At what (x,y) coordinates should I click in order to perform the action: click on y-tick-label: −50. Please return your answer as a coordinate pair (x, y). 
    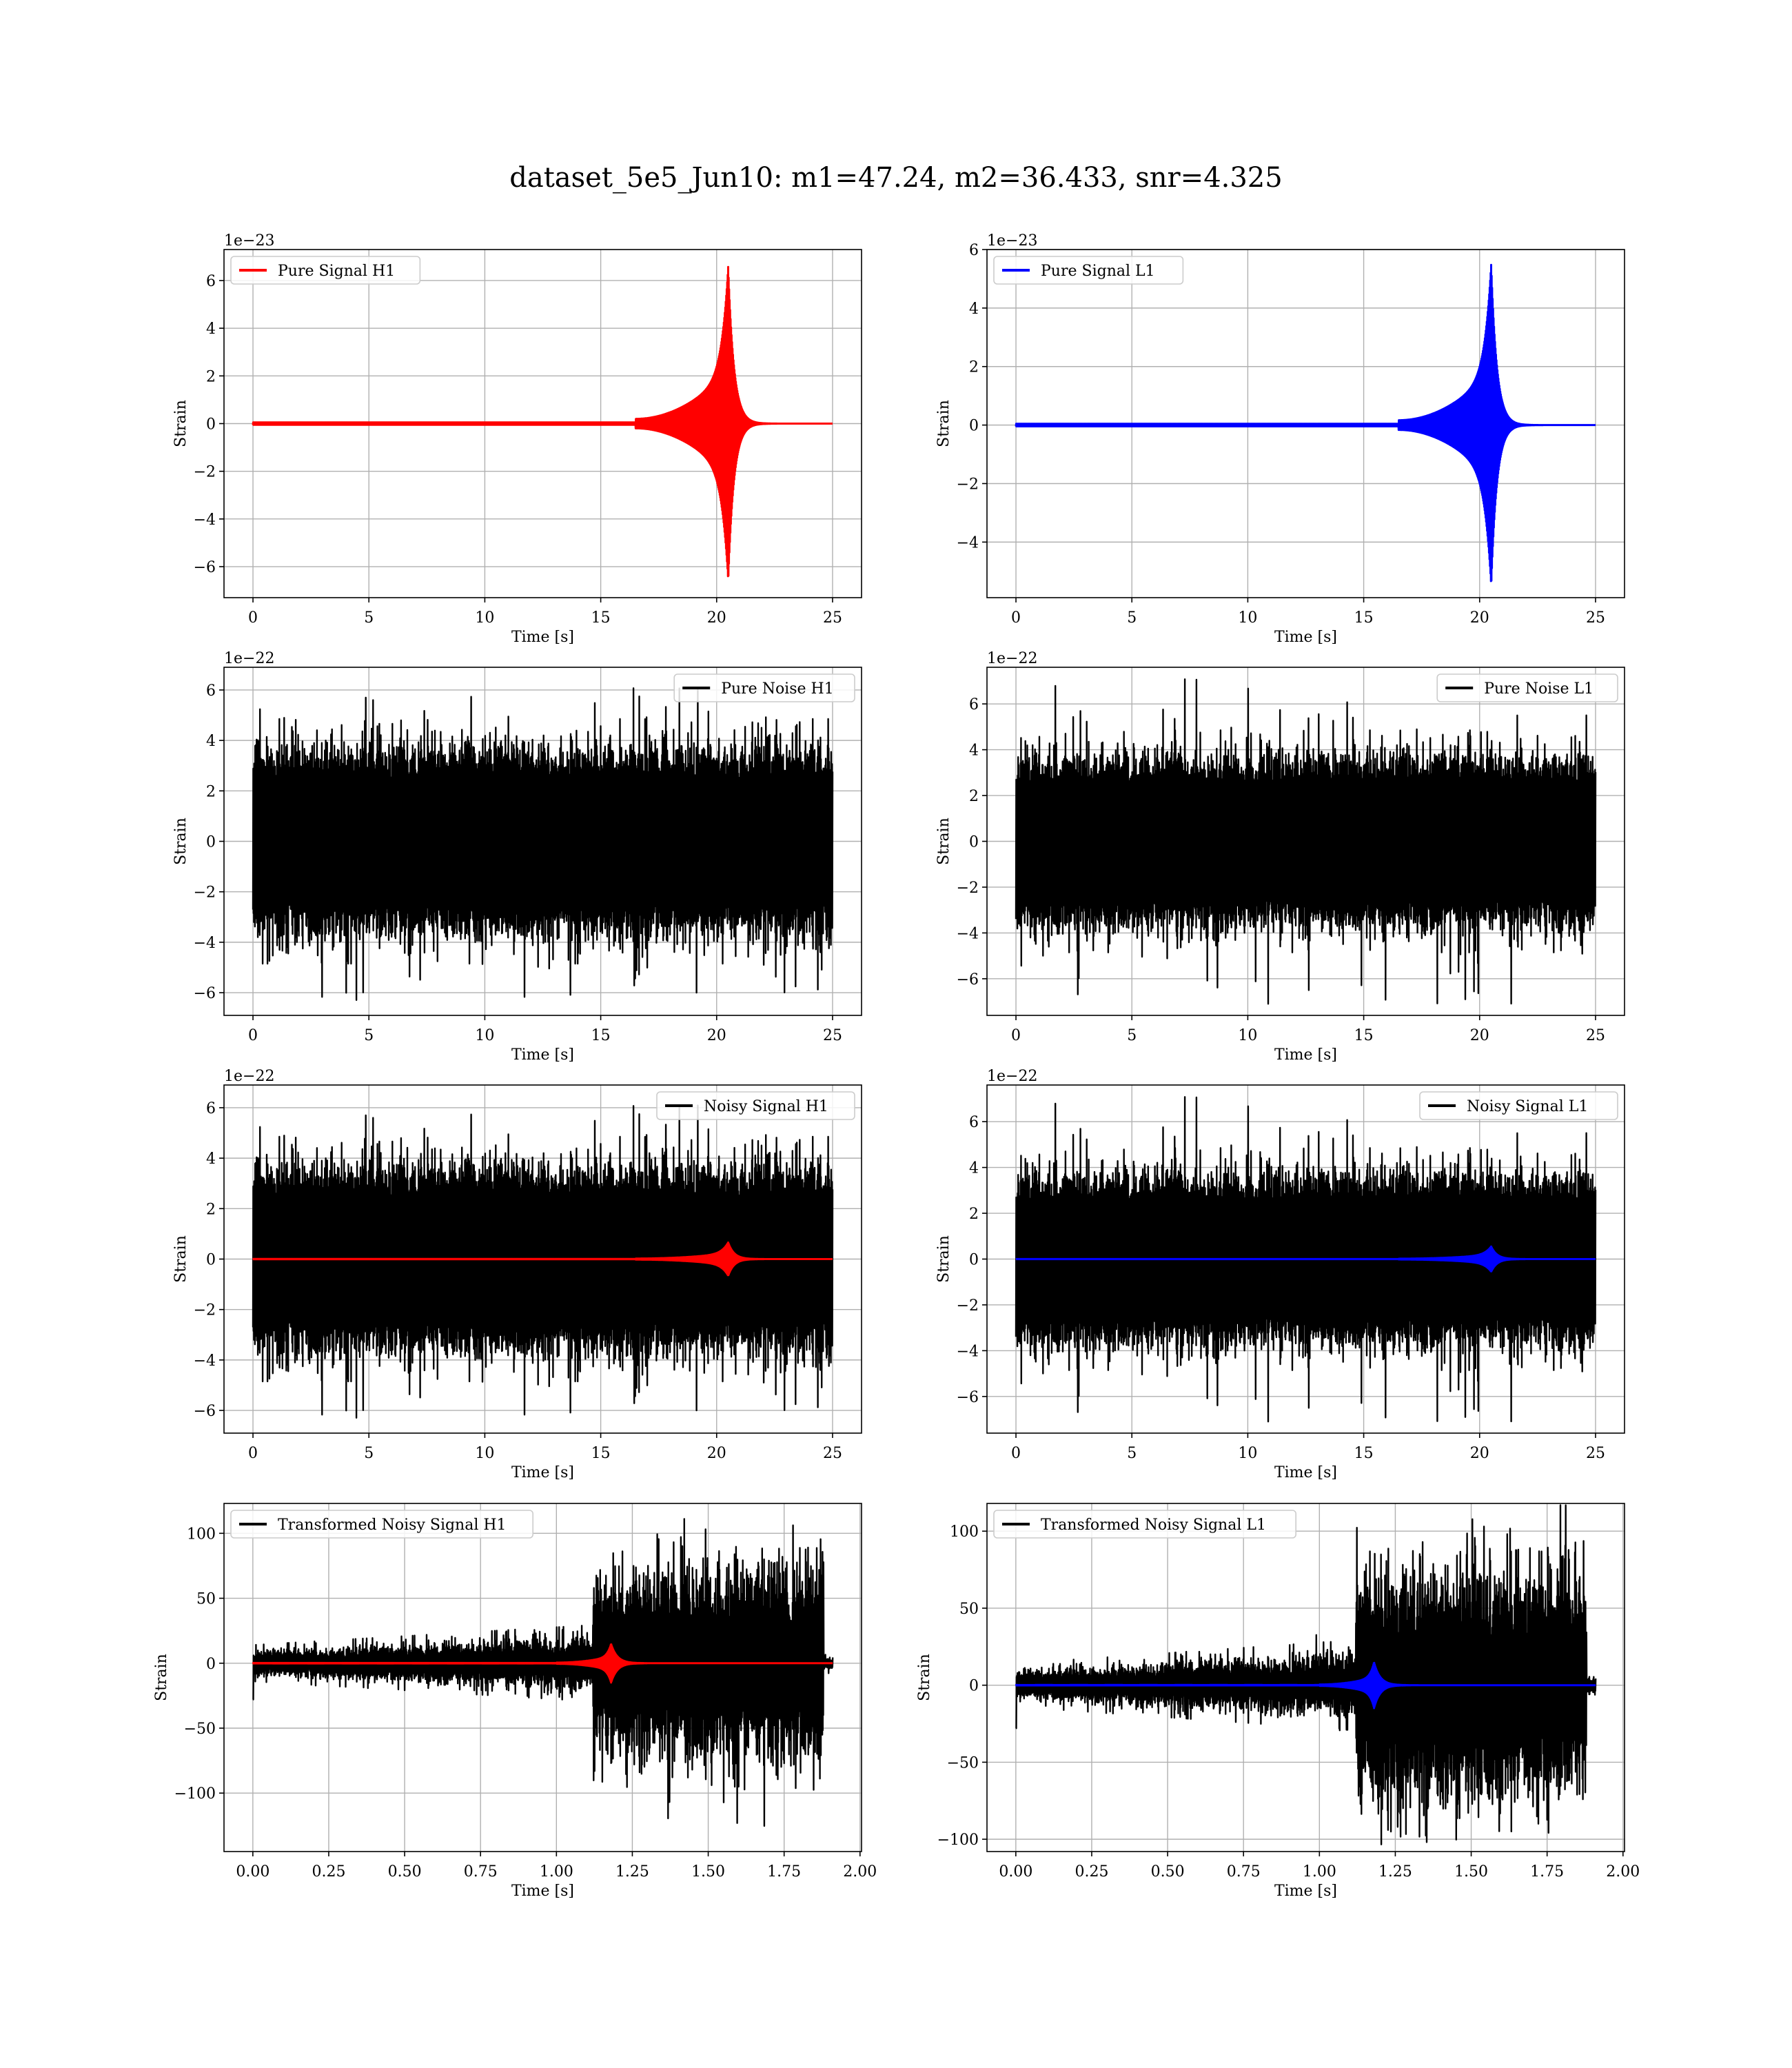
    Looking at the image, I should click on (200, 1729).